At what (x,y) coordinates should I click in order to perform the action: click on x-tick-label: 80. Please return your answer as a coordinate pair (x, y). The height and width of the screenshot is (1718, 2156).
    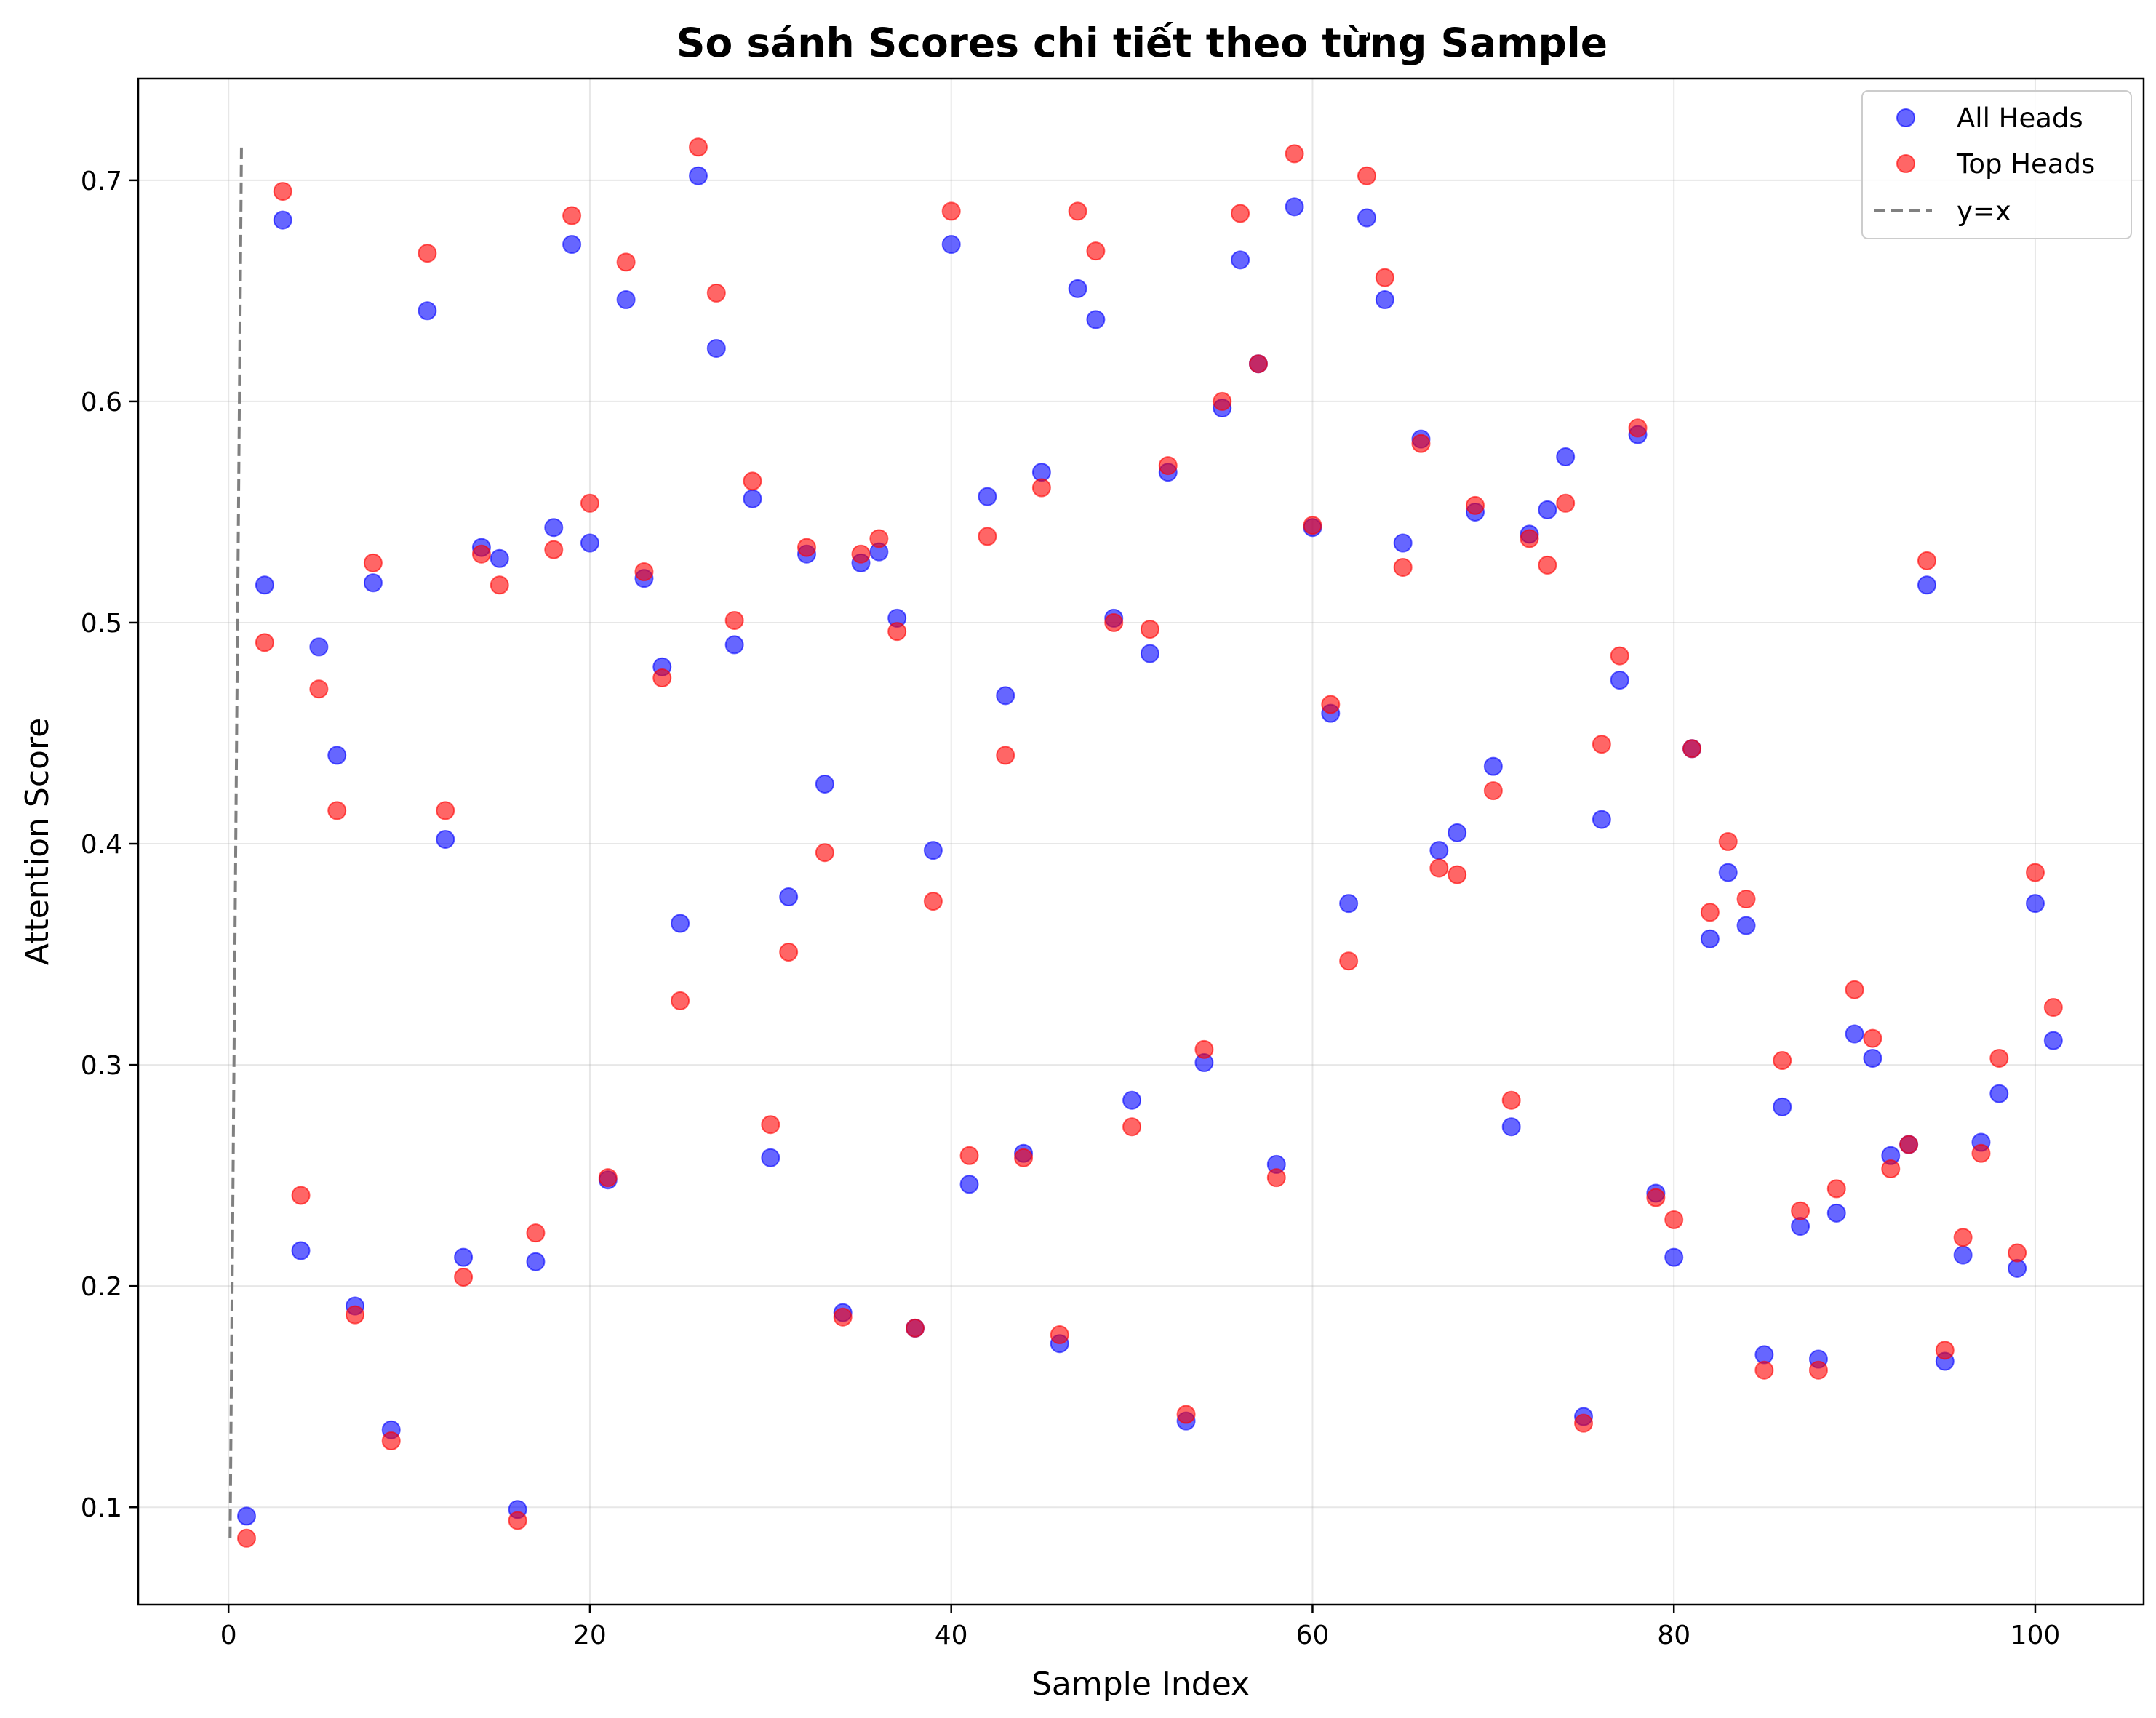
    Looking at the image, I should click on (1674, 1635).